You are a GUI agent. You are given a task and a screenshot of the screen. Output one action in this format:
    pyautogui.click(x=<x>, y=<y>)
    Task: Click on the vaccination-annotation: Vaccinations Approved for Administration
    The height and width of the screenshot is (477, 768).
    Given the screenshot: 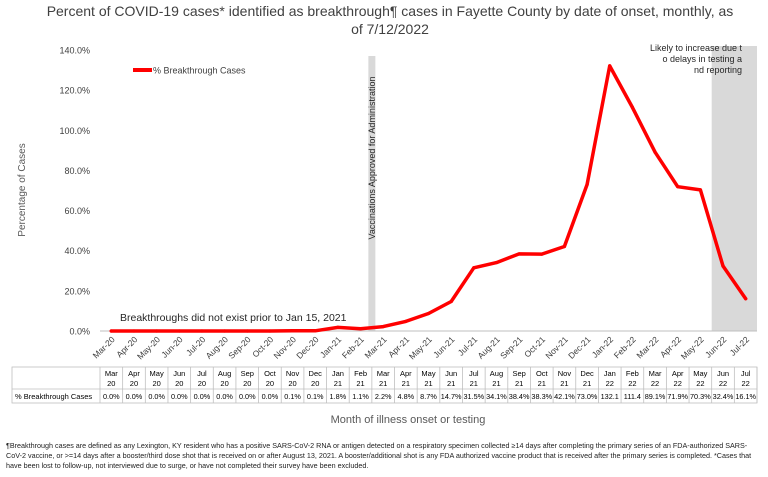 What is the action you would take?
    pyautogui.click(x=372, y=158)
    